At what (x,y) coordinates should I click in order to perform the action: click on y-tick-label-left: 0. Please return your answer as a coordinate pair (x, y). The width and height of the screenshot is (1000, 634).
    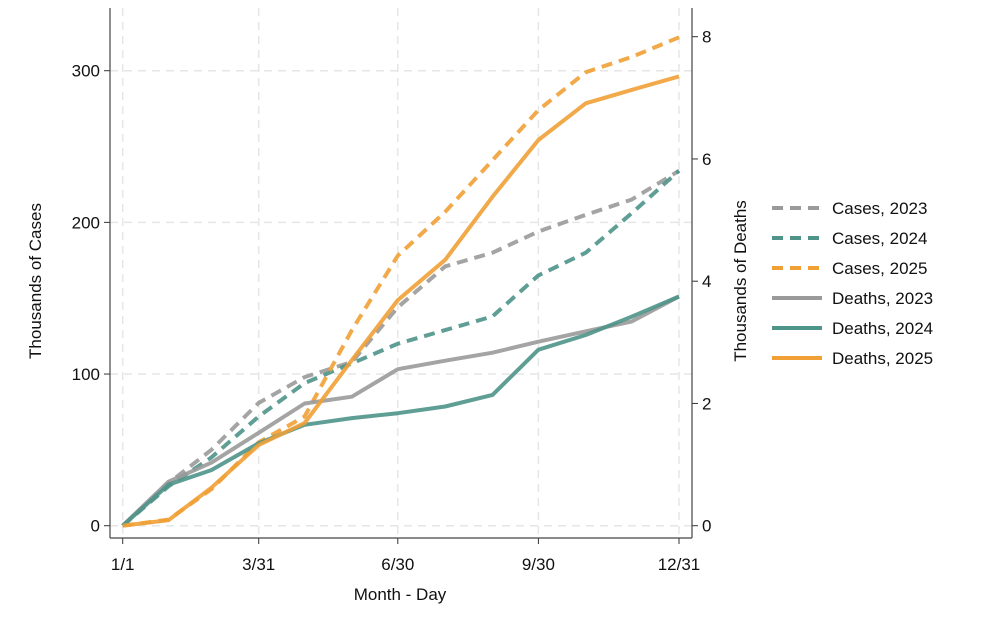
    Looking at the image, I should click on (95, 526).